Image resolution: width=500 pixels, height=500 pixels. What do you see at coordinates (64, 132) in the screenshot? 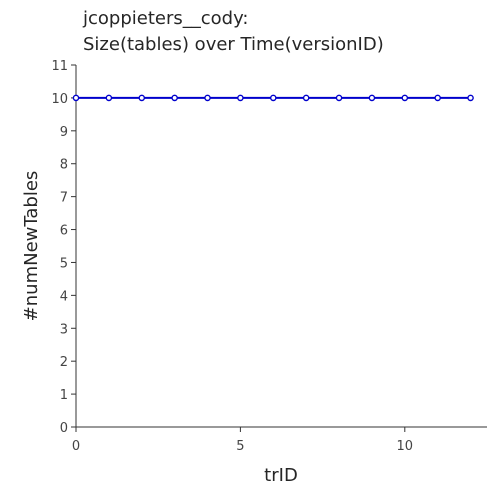
I see `y-tick-label: 9` at bounding box center [64, 132].